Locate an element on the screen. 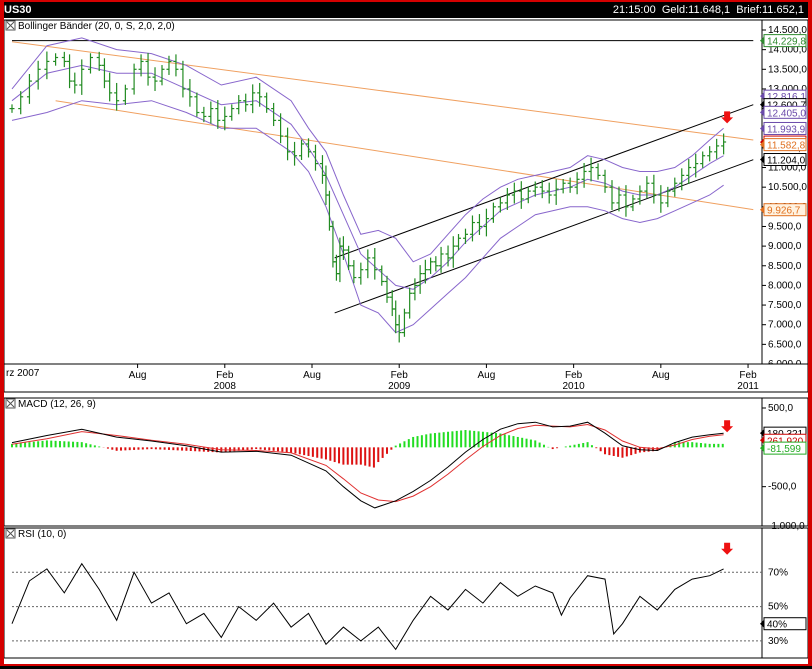  x-tick-label: Aug is located at coordinates (661, 375).